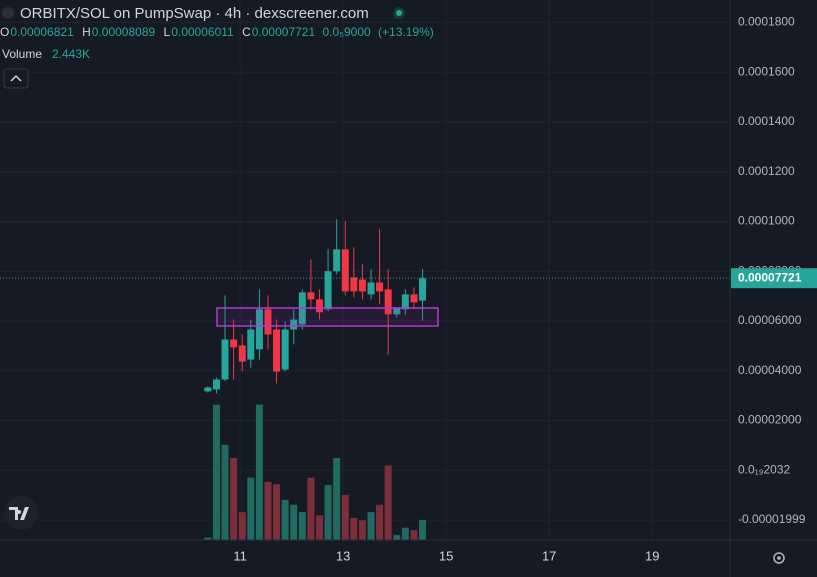  I want to click on legend-letter: L, so click(167, 32).